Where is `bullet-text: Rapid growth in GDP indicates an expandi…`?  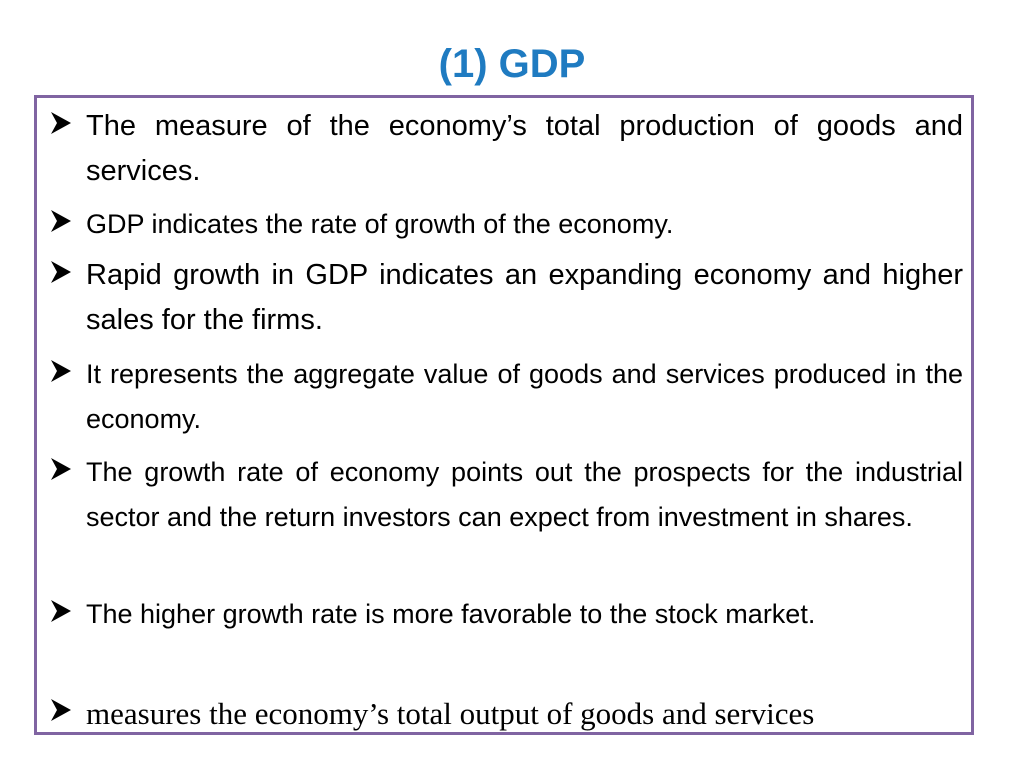 bullet-text: Rapid growth in GDP indicates an expandi… is located at coordinates (524, 297).